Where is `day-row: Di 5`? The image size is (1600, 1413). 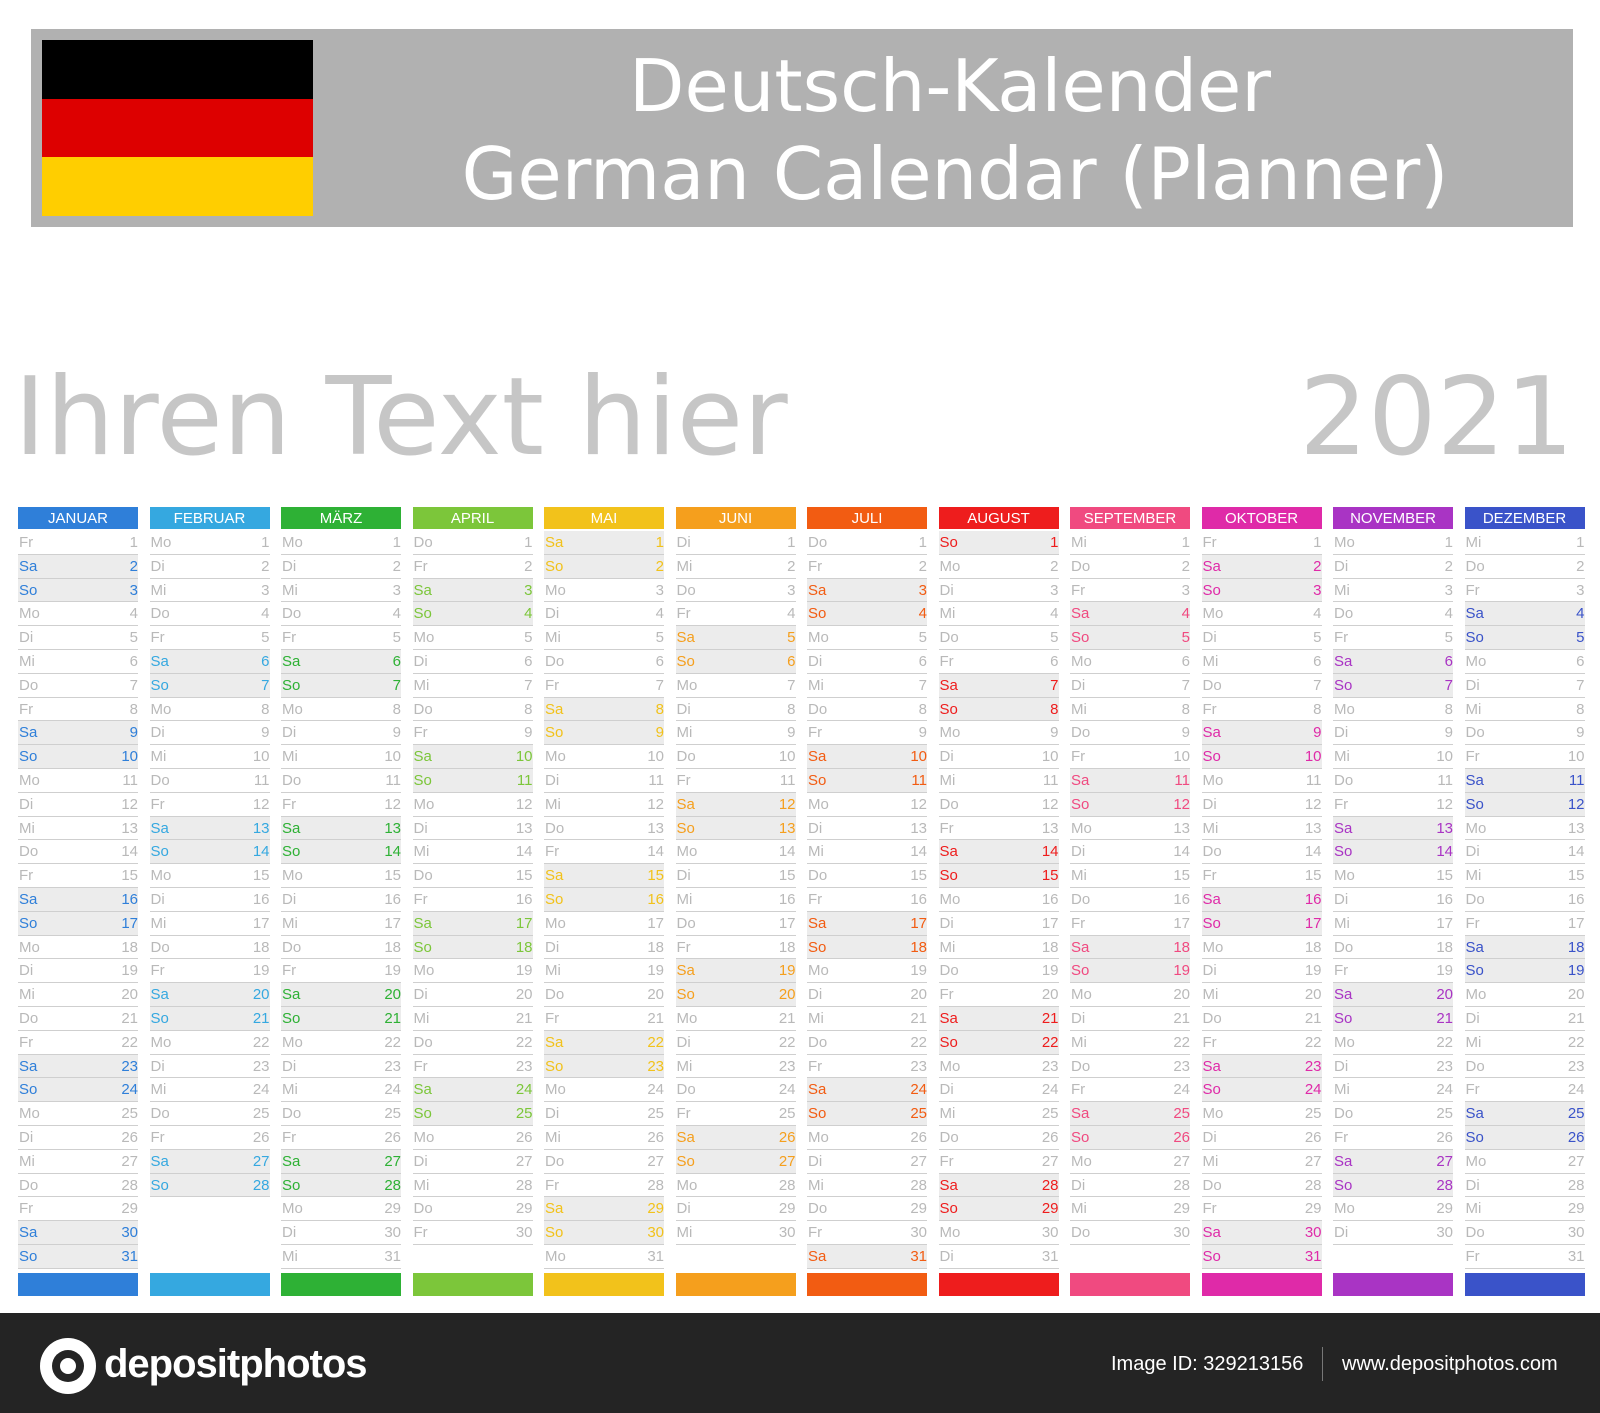
day-row: Di 5 is located at coordinates (1261, 638).